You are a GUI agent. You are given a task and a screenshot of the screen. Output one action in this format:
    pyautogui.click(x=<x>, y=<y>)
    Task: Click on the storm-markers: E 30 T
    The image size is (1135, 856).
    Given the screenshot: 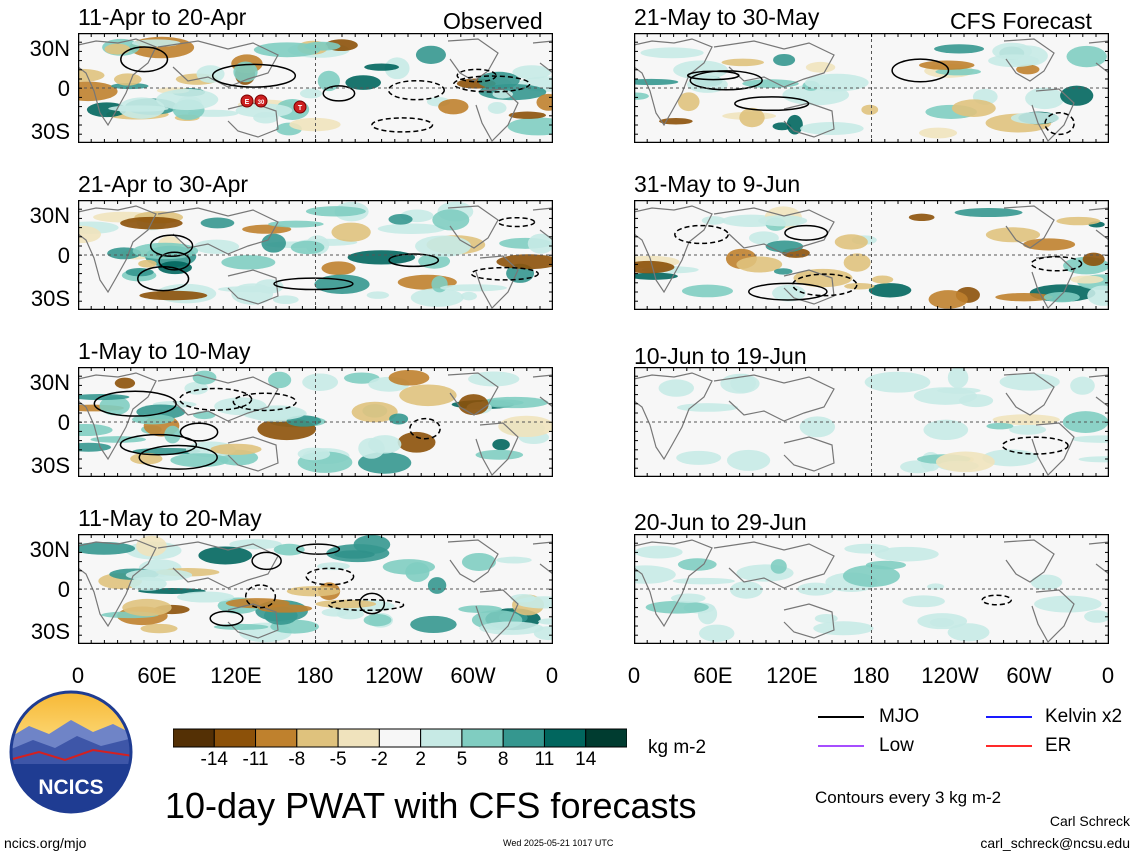 What is the action you would take?
    pyautogui.click(x=273, y=104)
    